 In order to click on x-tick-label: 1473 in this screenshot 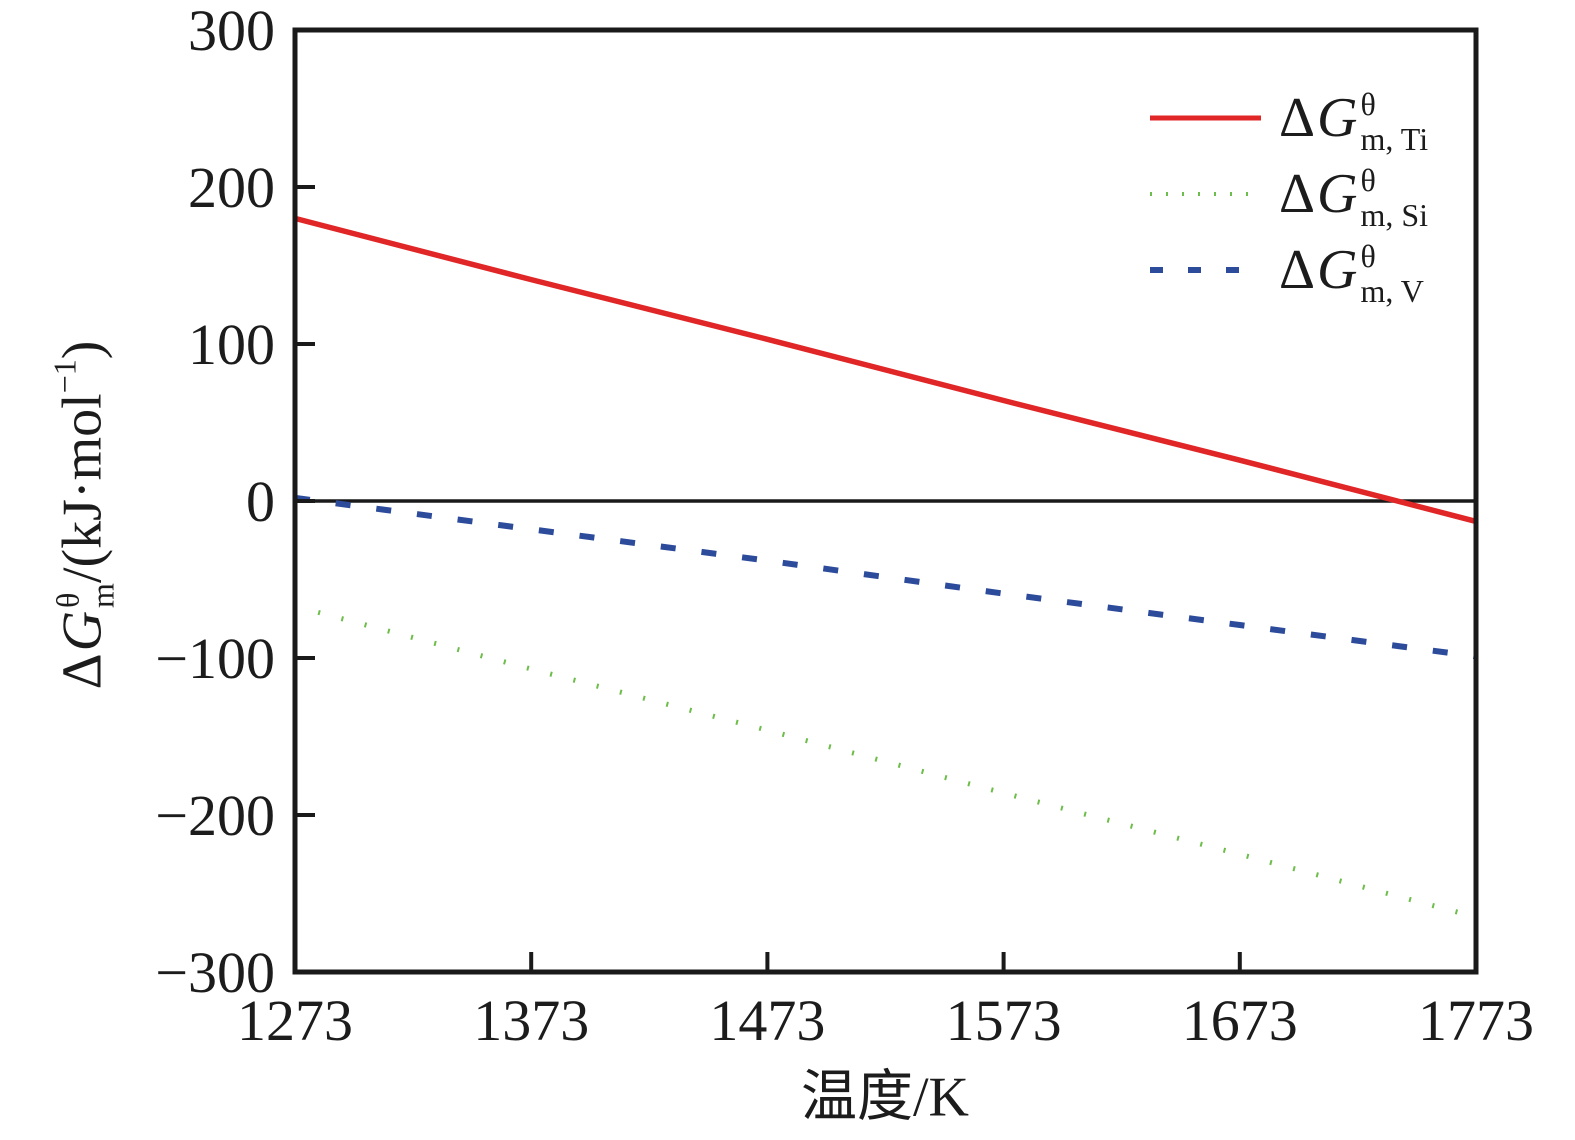, I will do `click(767, 1020)`.